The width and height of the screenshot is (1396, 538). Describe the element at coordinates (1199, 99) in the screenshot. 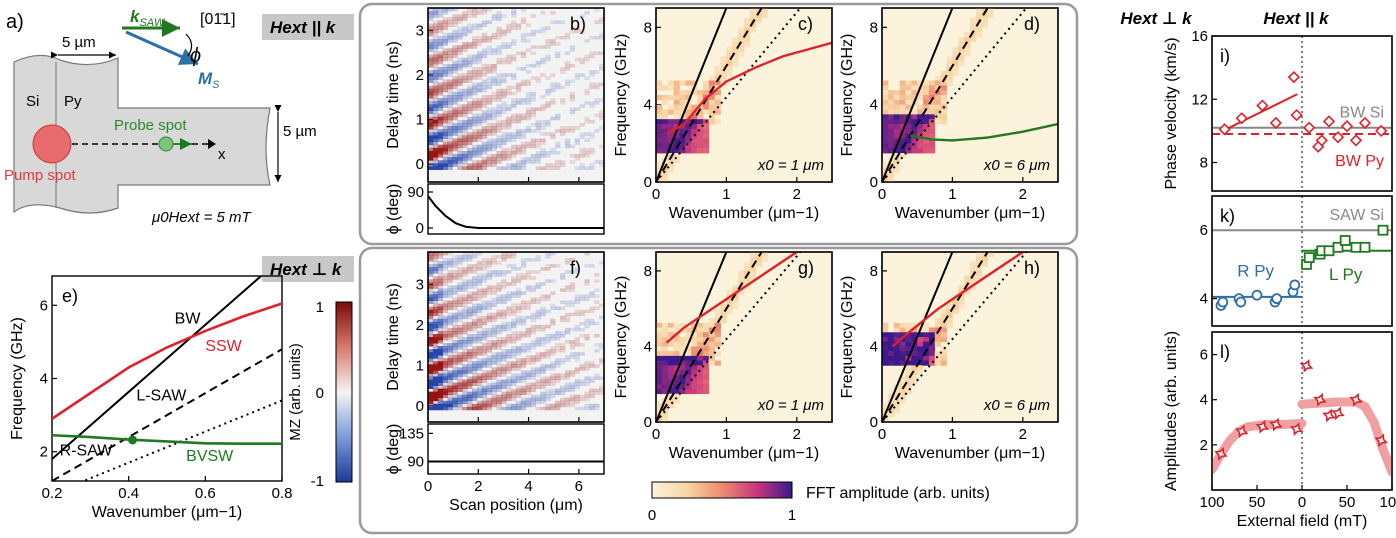

I see `y-tick-label: 12` at that location.